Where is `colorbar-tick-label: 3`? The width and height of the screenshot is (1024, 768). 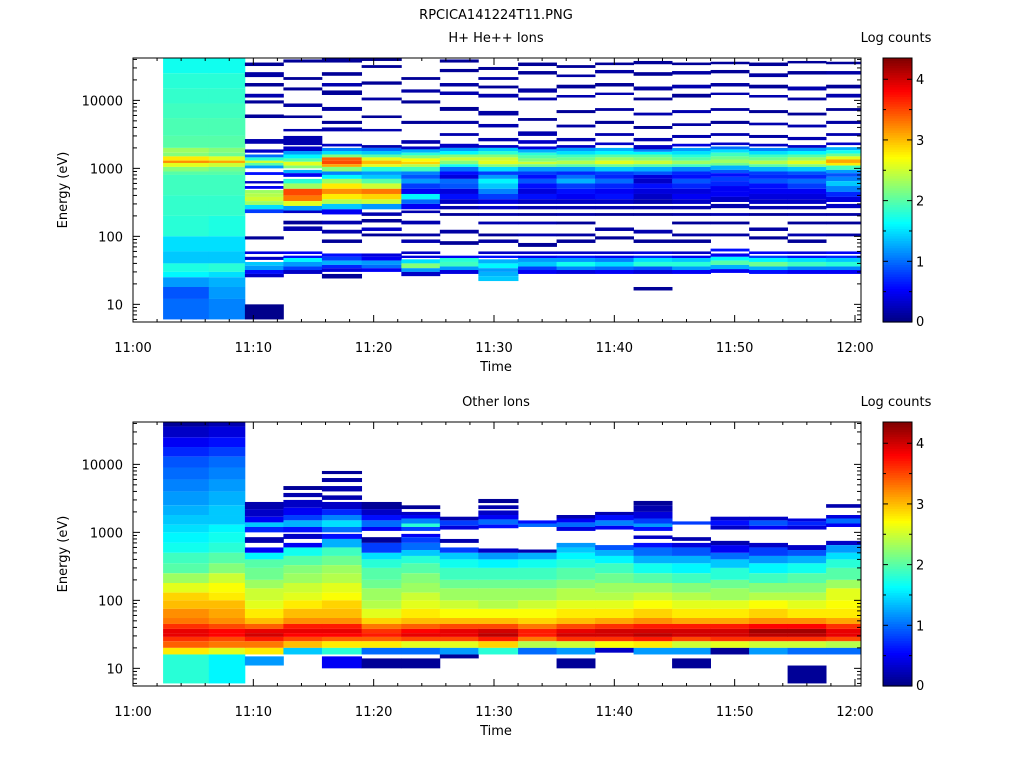
colorbar-tick-label: 3 is located at coordinates (920, 505).